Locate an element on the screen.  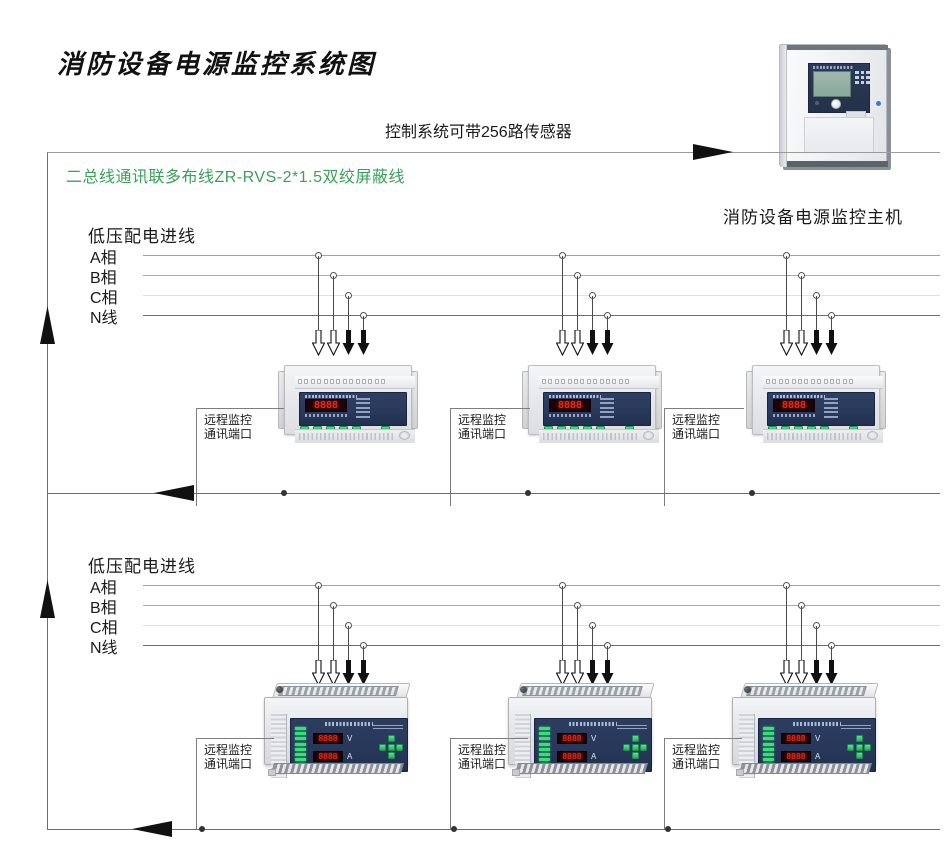
tap-line-b3 is located at coordinates (801, 304).